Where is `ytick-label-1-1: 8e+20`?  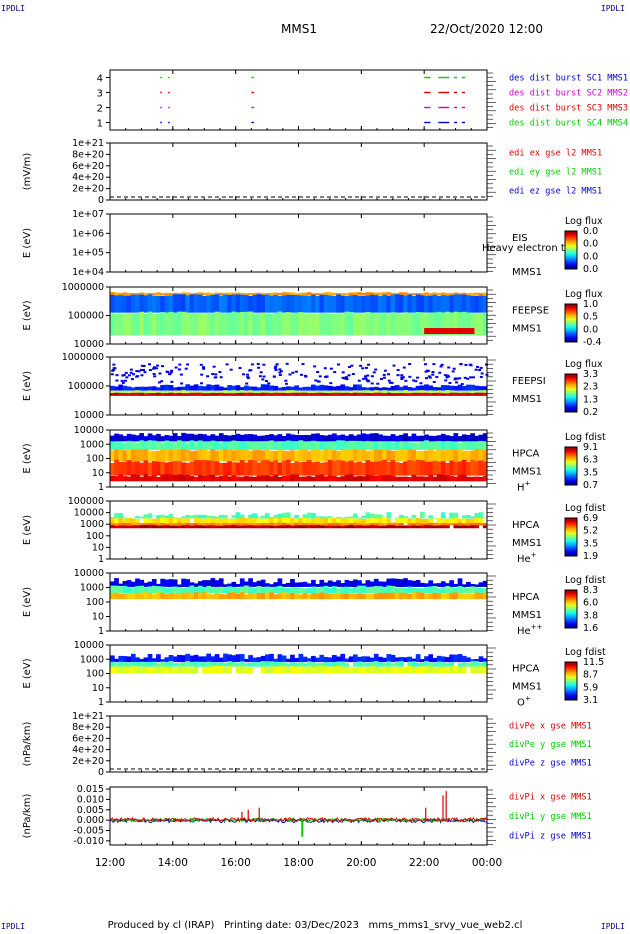
ytick-label-1-1: 8e+20 is located at coordinates (88, 154).